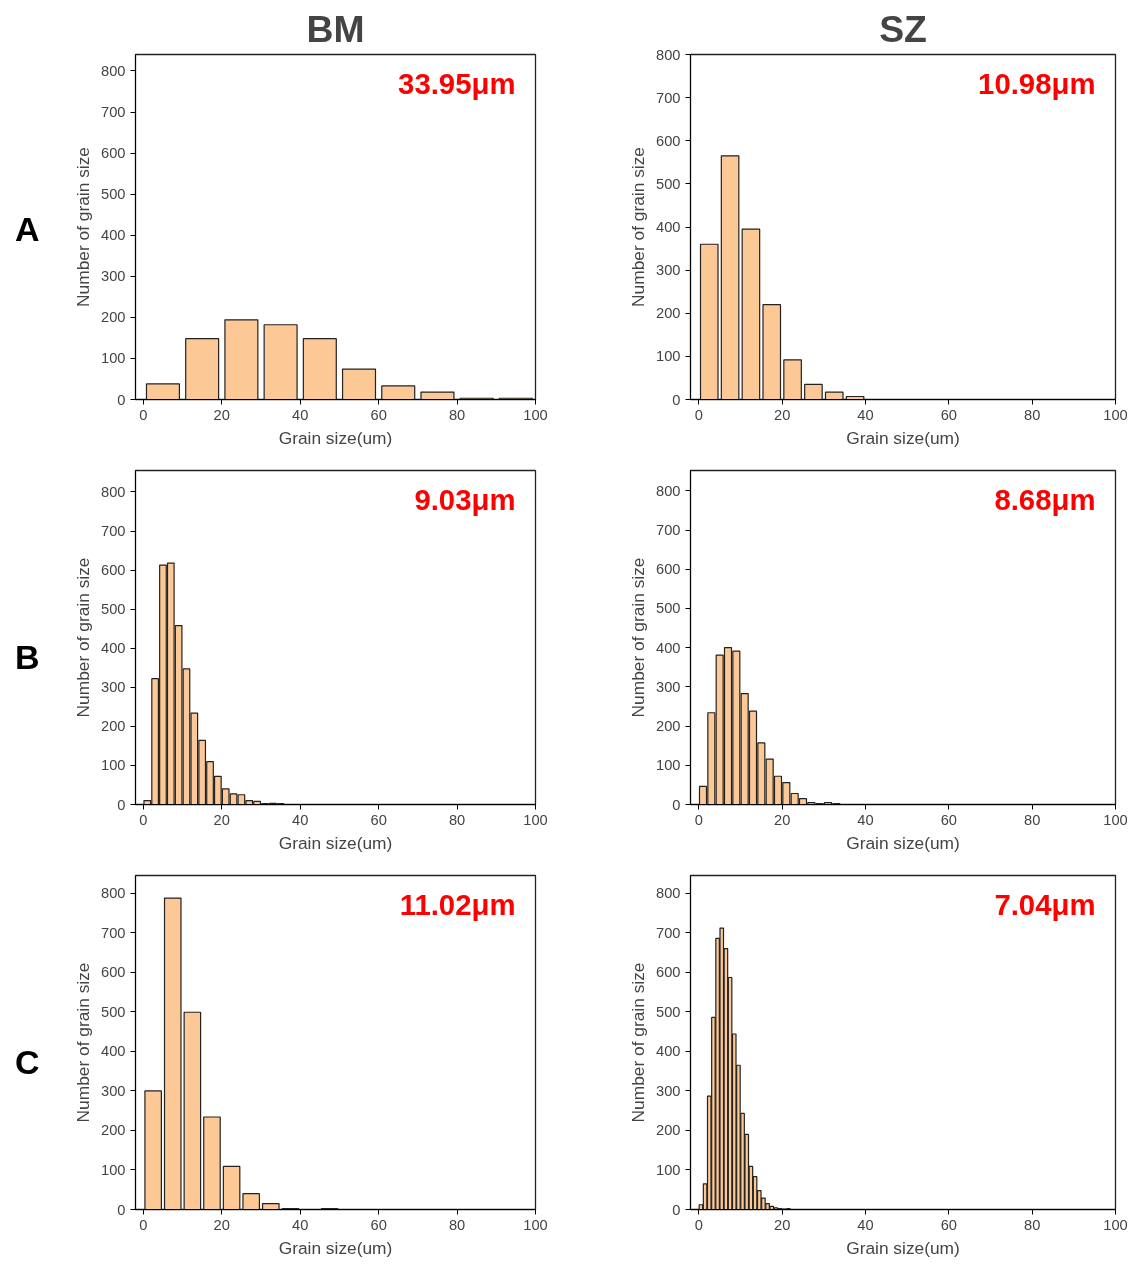 This screenshot has width=1135, height=1278. What do you see at coordinates (335, 28) in the screenshot?
I see `chart-title: BM` at bounding box center [335, 28].